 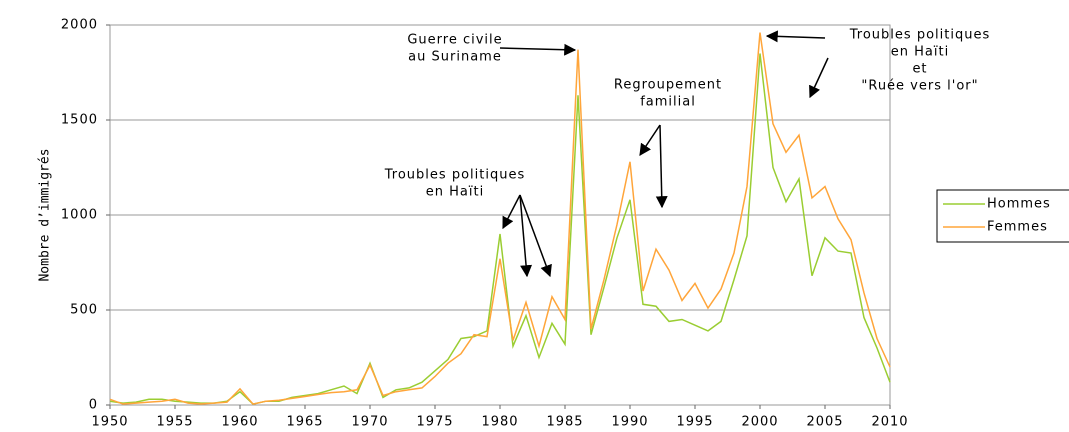 I want to click on x-tick-label: 1970, so click(x=369, y=422).